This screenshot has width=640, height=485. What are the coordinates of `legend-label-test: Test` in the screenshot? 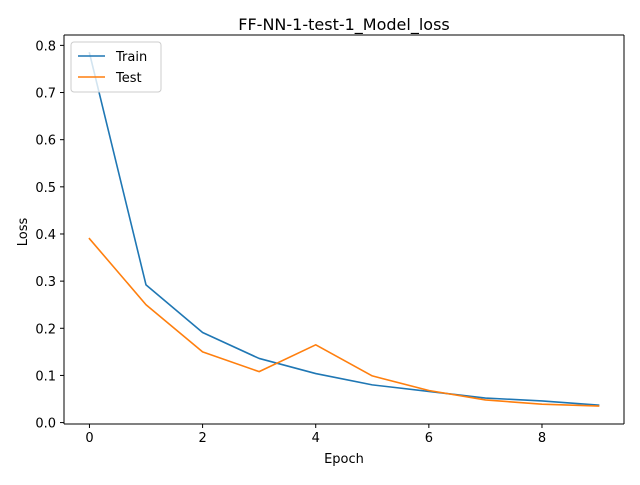 It's located at (128, 78).